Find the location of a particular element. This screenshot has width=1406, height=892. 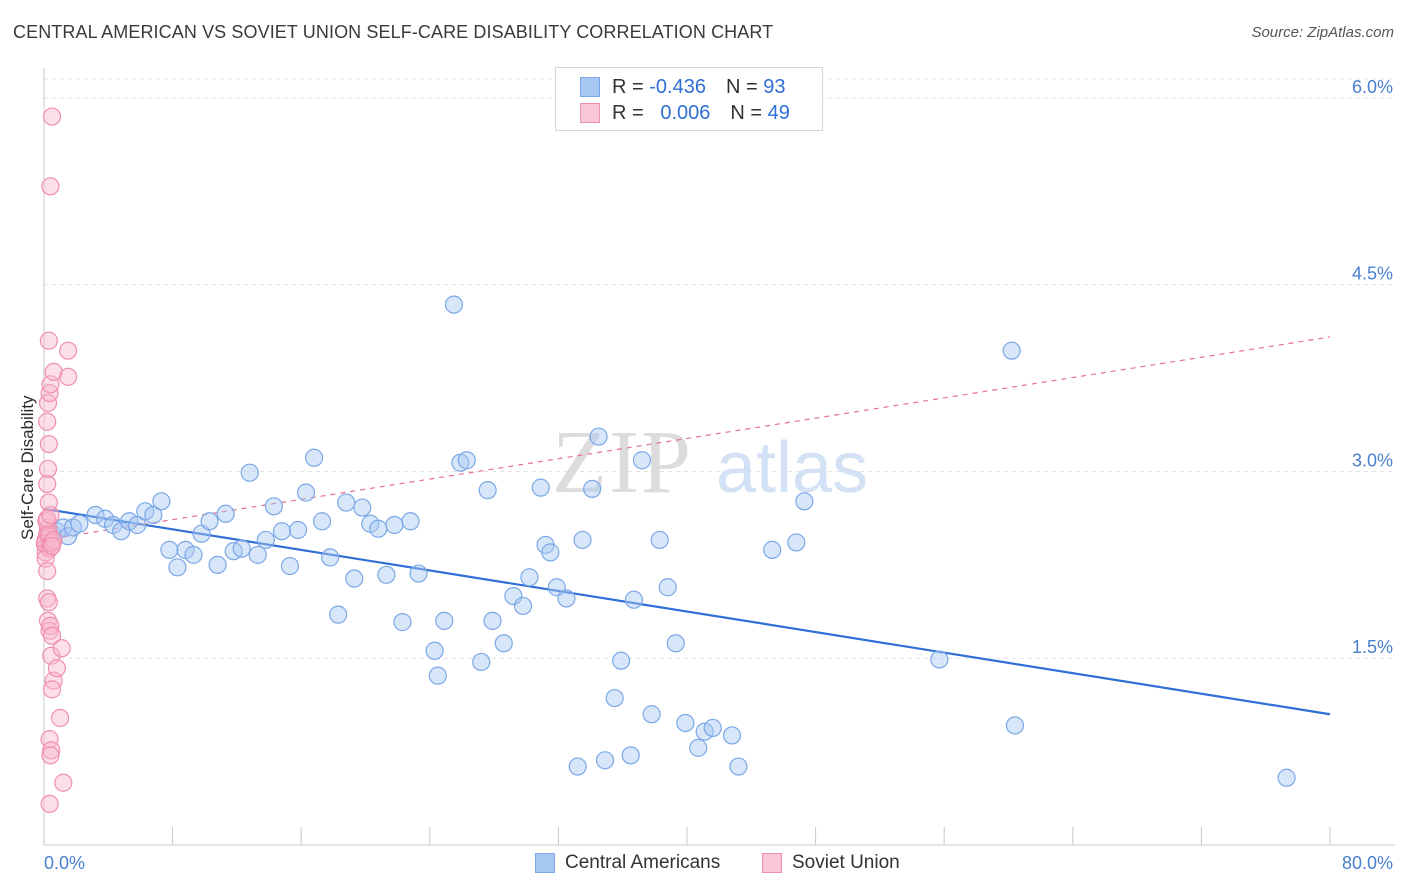

legend-n-value: 93 is located at coordinates (774, 86).